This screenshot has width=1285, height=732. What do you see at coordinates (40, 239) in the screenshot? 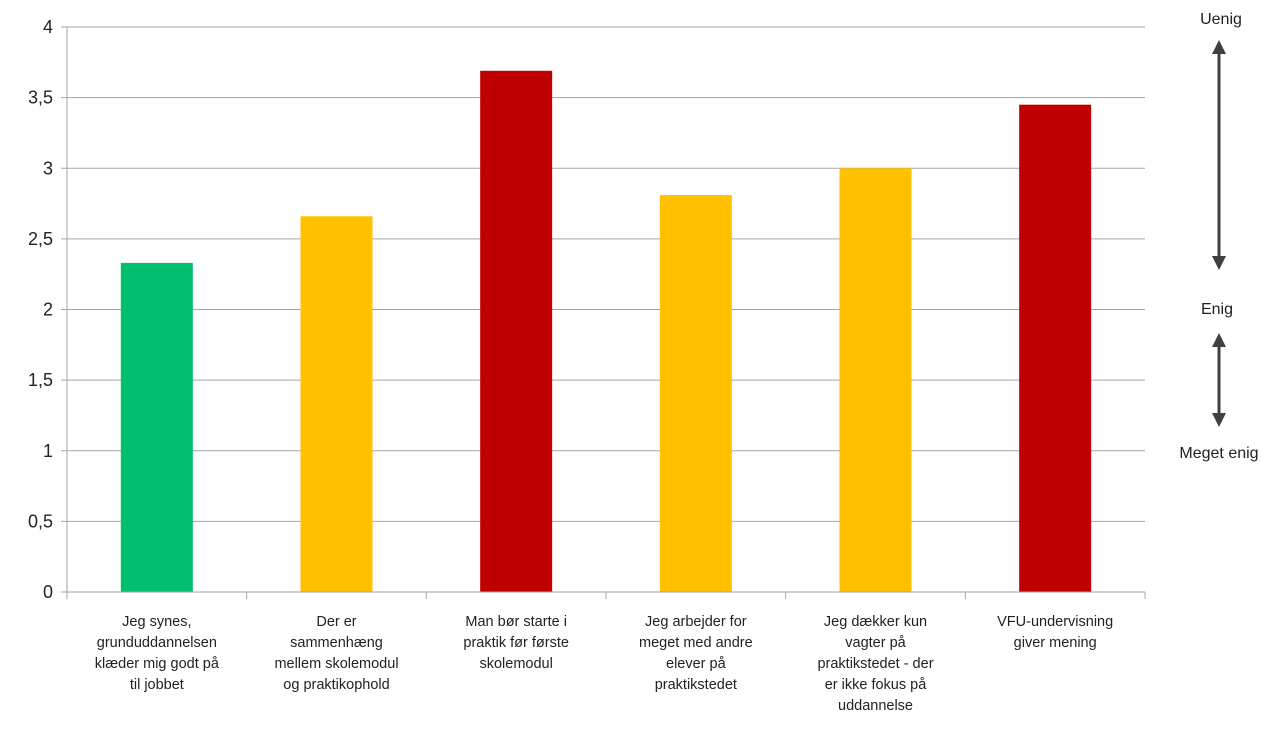
I see `y-tick-label: 2,5` at bounding box center [40, 239].